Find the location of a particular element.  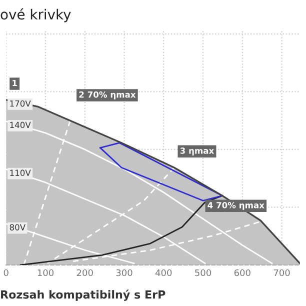

x-tick-label: 100 is located at coordinates (46, 272).